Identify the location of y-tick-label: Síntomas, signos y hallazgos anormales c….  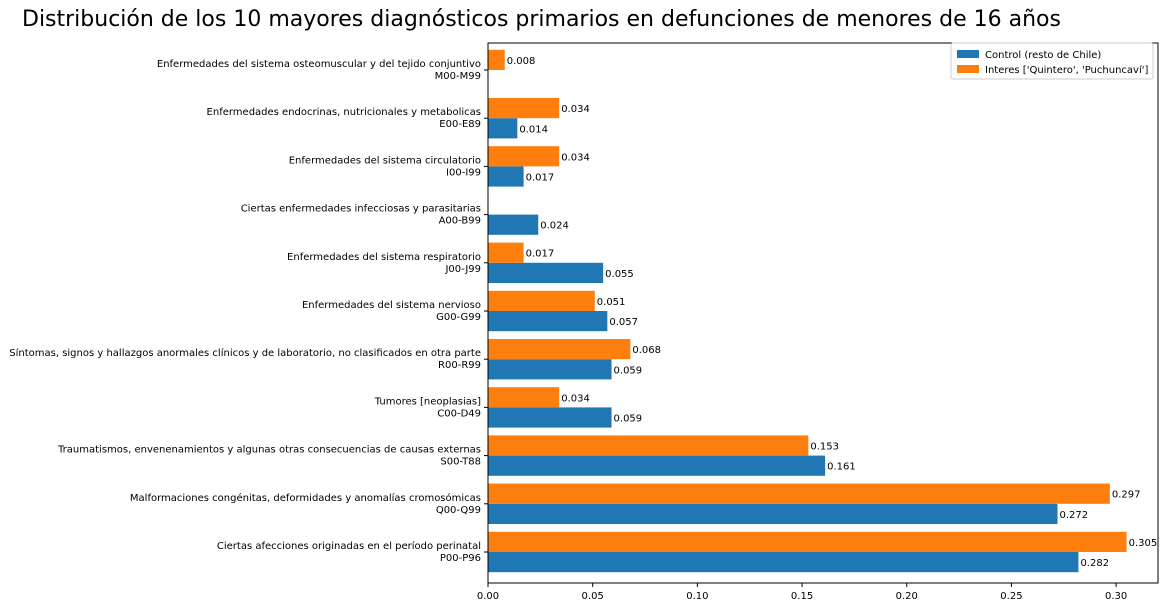
(245, 353).